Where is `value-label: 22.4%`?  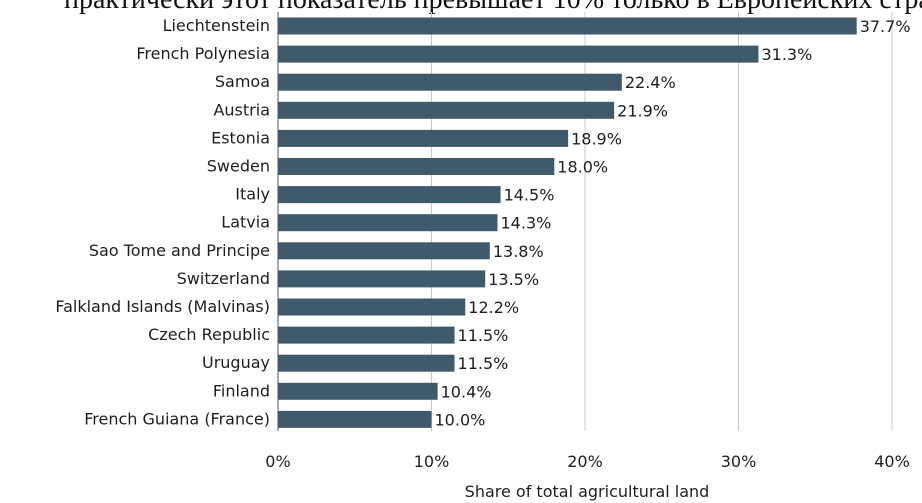
value-label: 22.4% is located at coordinates (650, 82).